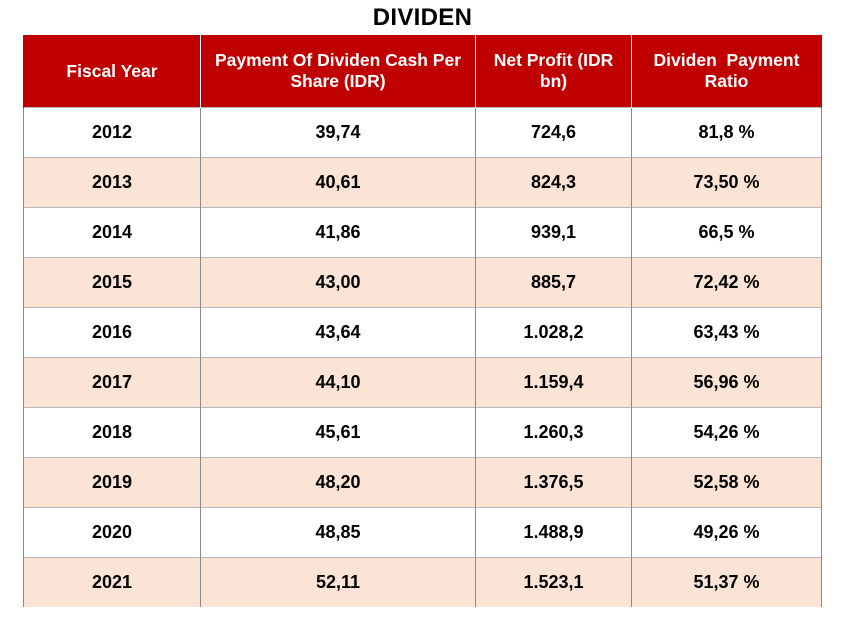 The width and height of the screenshot is (845, 626). Describe the element at coordinates (338, 332) in the screenshot. I see `cell-dividend-per-share: 43,64` at that location.